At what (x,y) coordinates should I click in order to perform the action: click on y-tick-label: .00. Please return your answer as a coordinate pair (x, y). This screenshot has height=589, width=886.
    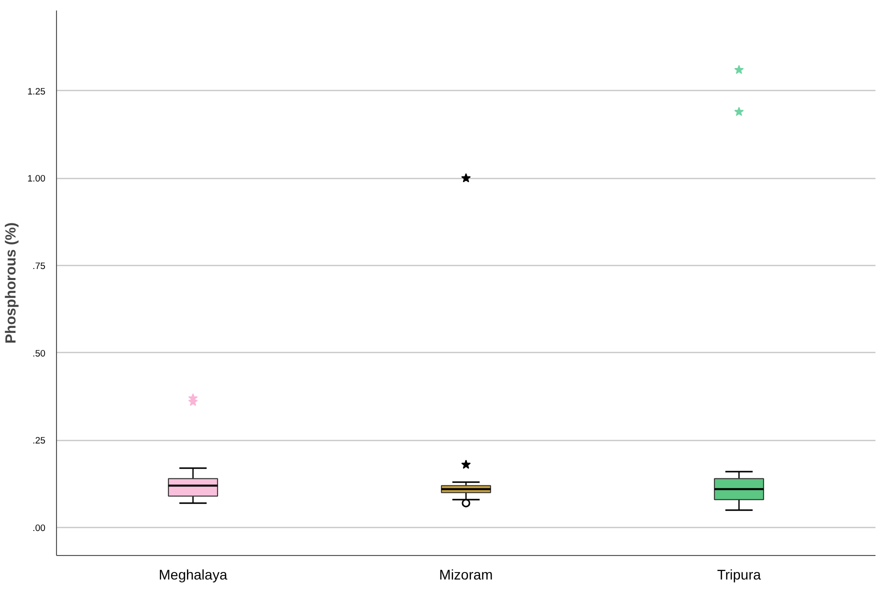
    Looking at the image, I should click on (39, 528).